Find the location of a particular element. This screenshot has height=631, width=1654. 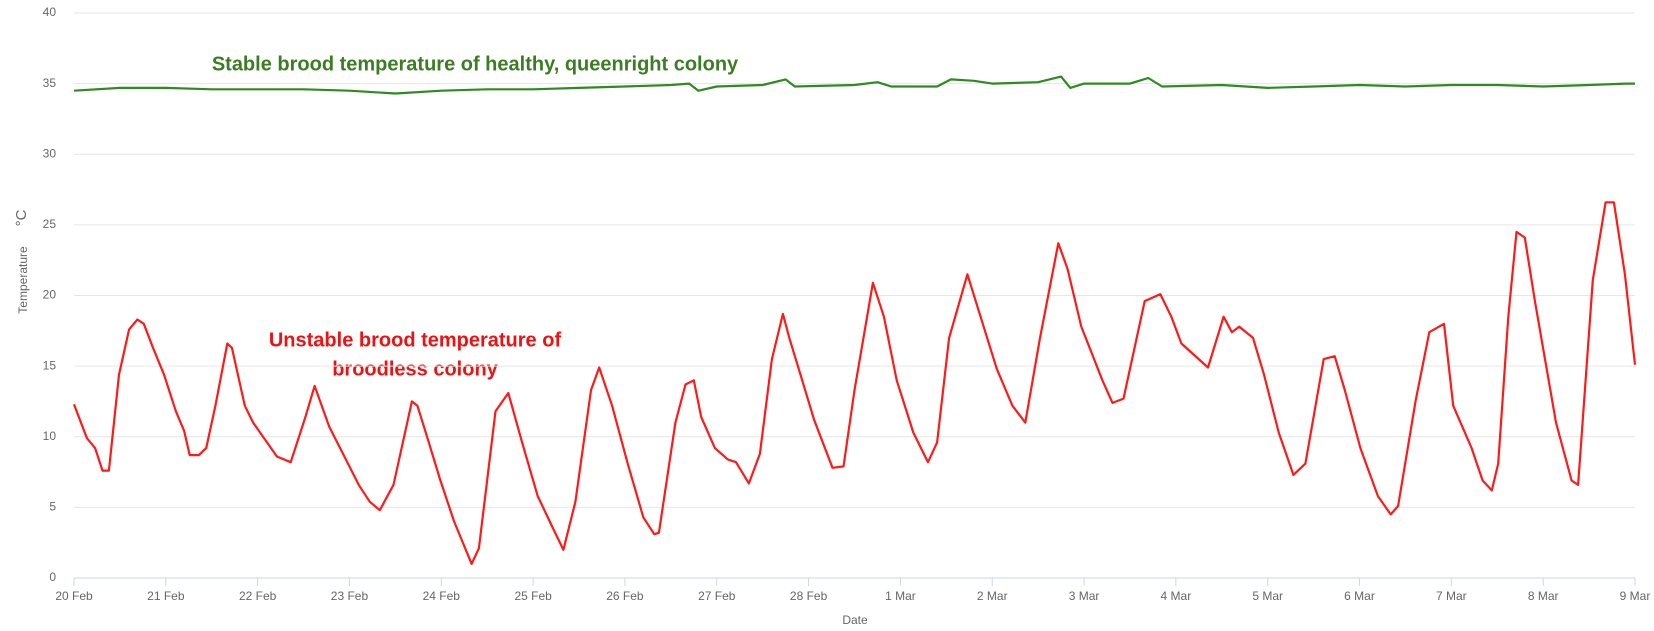

y-tick-label: 30 is located at coordinates (50, 153).